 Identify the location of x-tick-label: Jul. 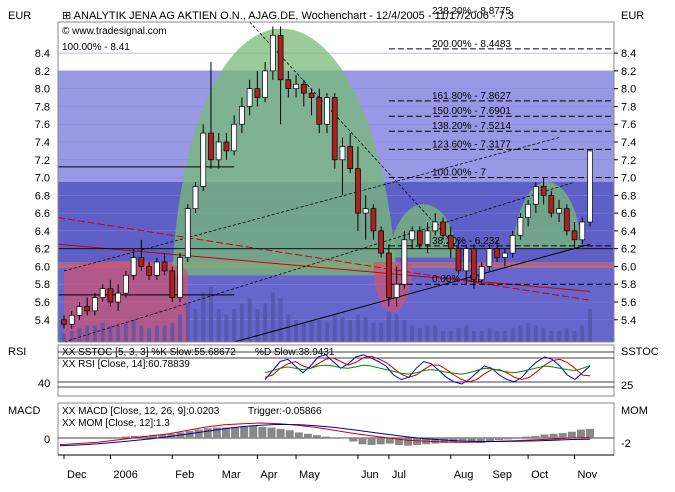
(399, 475).